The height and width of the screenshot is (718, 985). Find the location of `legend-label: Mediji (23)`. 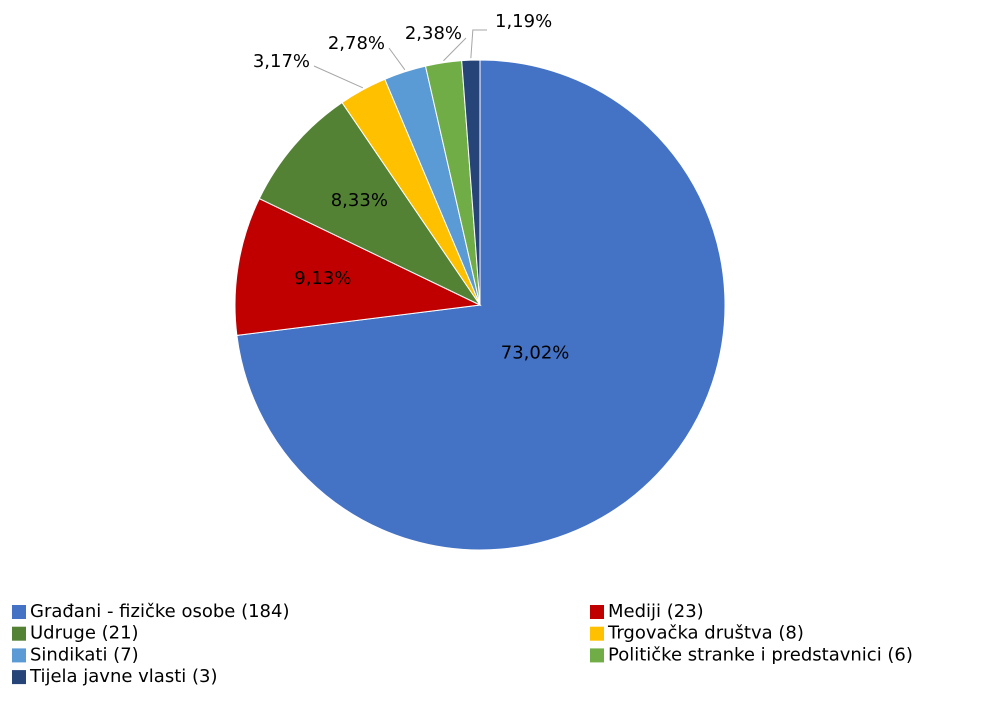

legend-label: Mediji (23) is located at coordinates (656, 611).